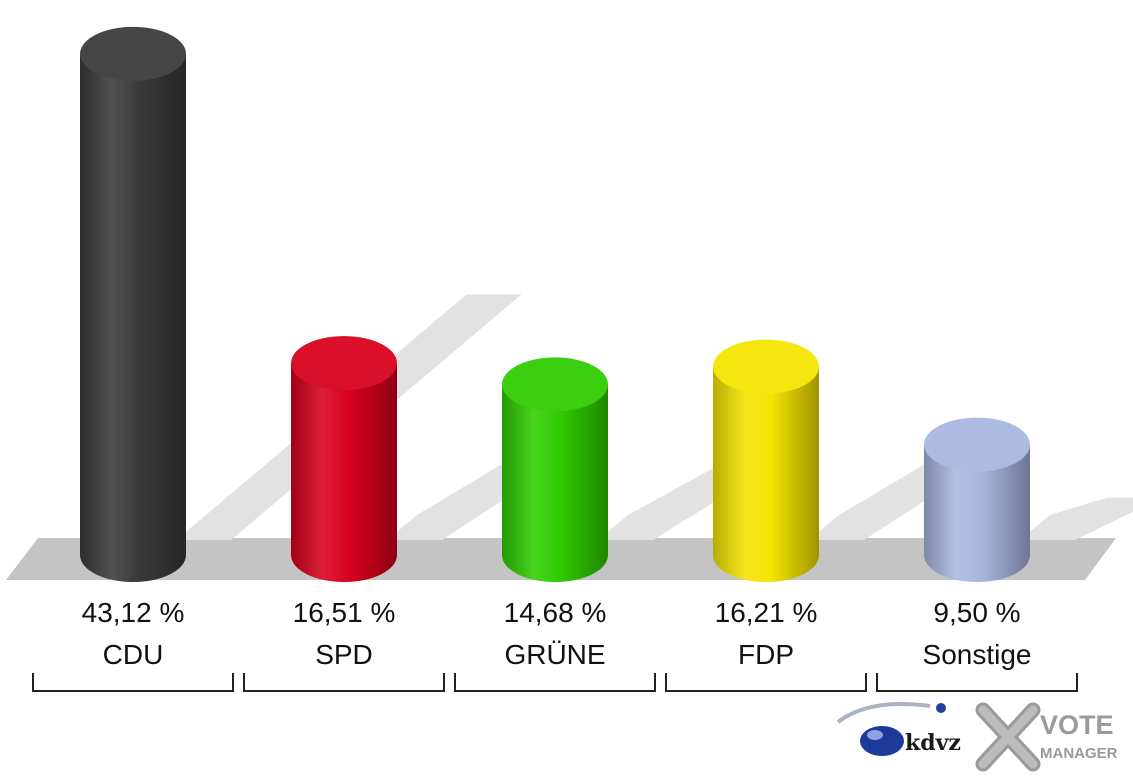 This screenshot has height=777, width=1133. I want to click on category-bracket-spd, so click(344, 682).